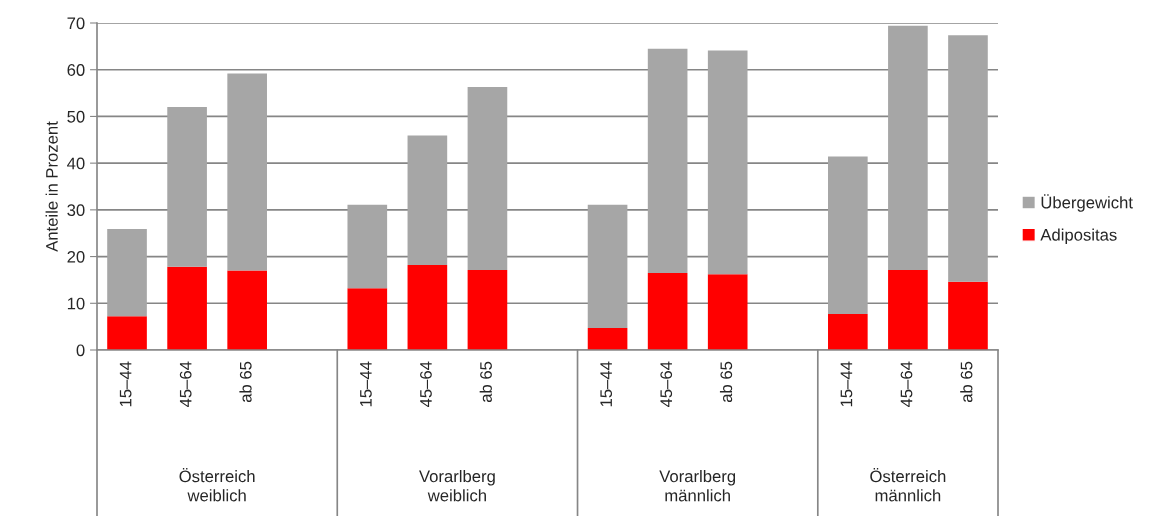 The image size is (1174, 516). Describe the element at coordinates (1087, 203) in the screenshot. I see `legend-label: Übergewicht` at that location.